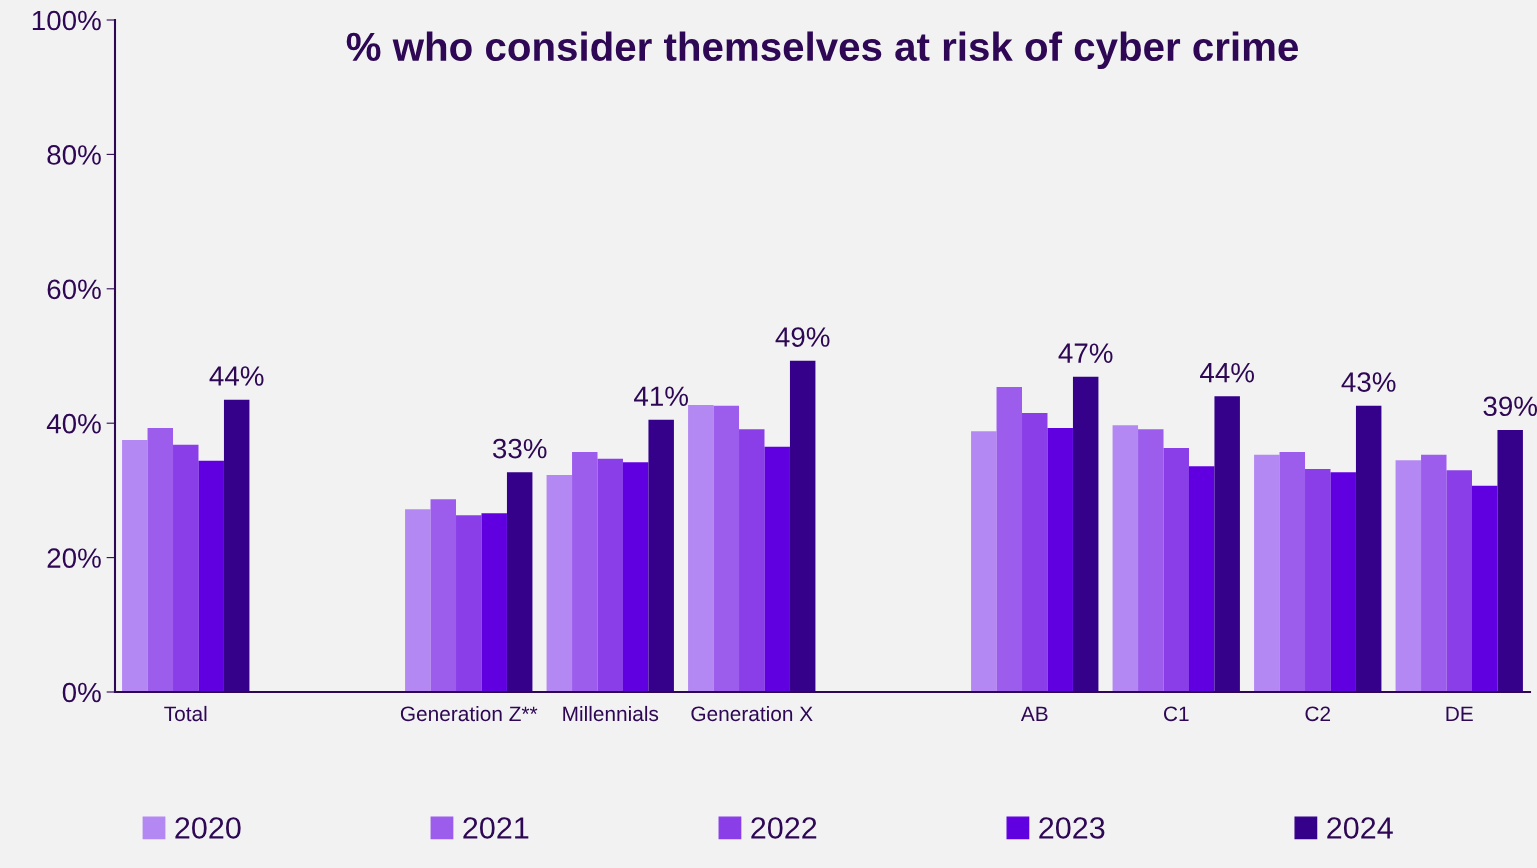 This screenshot has height=868, width=1537. I want to click on y-tick-label: 0%, so click(81, 692).